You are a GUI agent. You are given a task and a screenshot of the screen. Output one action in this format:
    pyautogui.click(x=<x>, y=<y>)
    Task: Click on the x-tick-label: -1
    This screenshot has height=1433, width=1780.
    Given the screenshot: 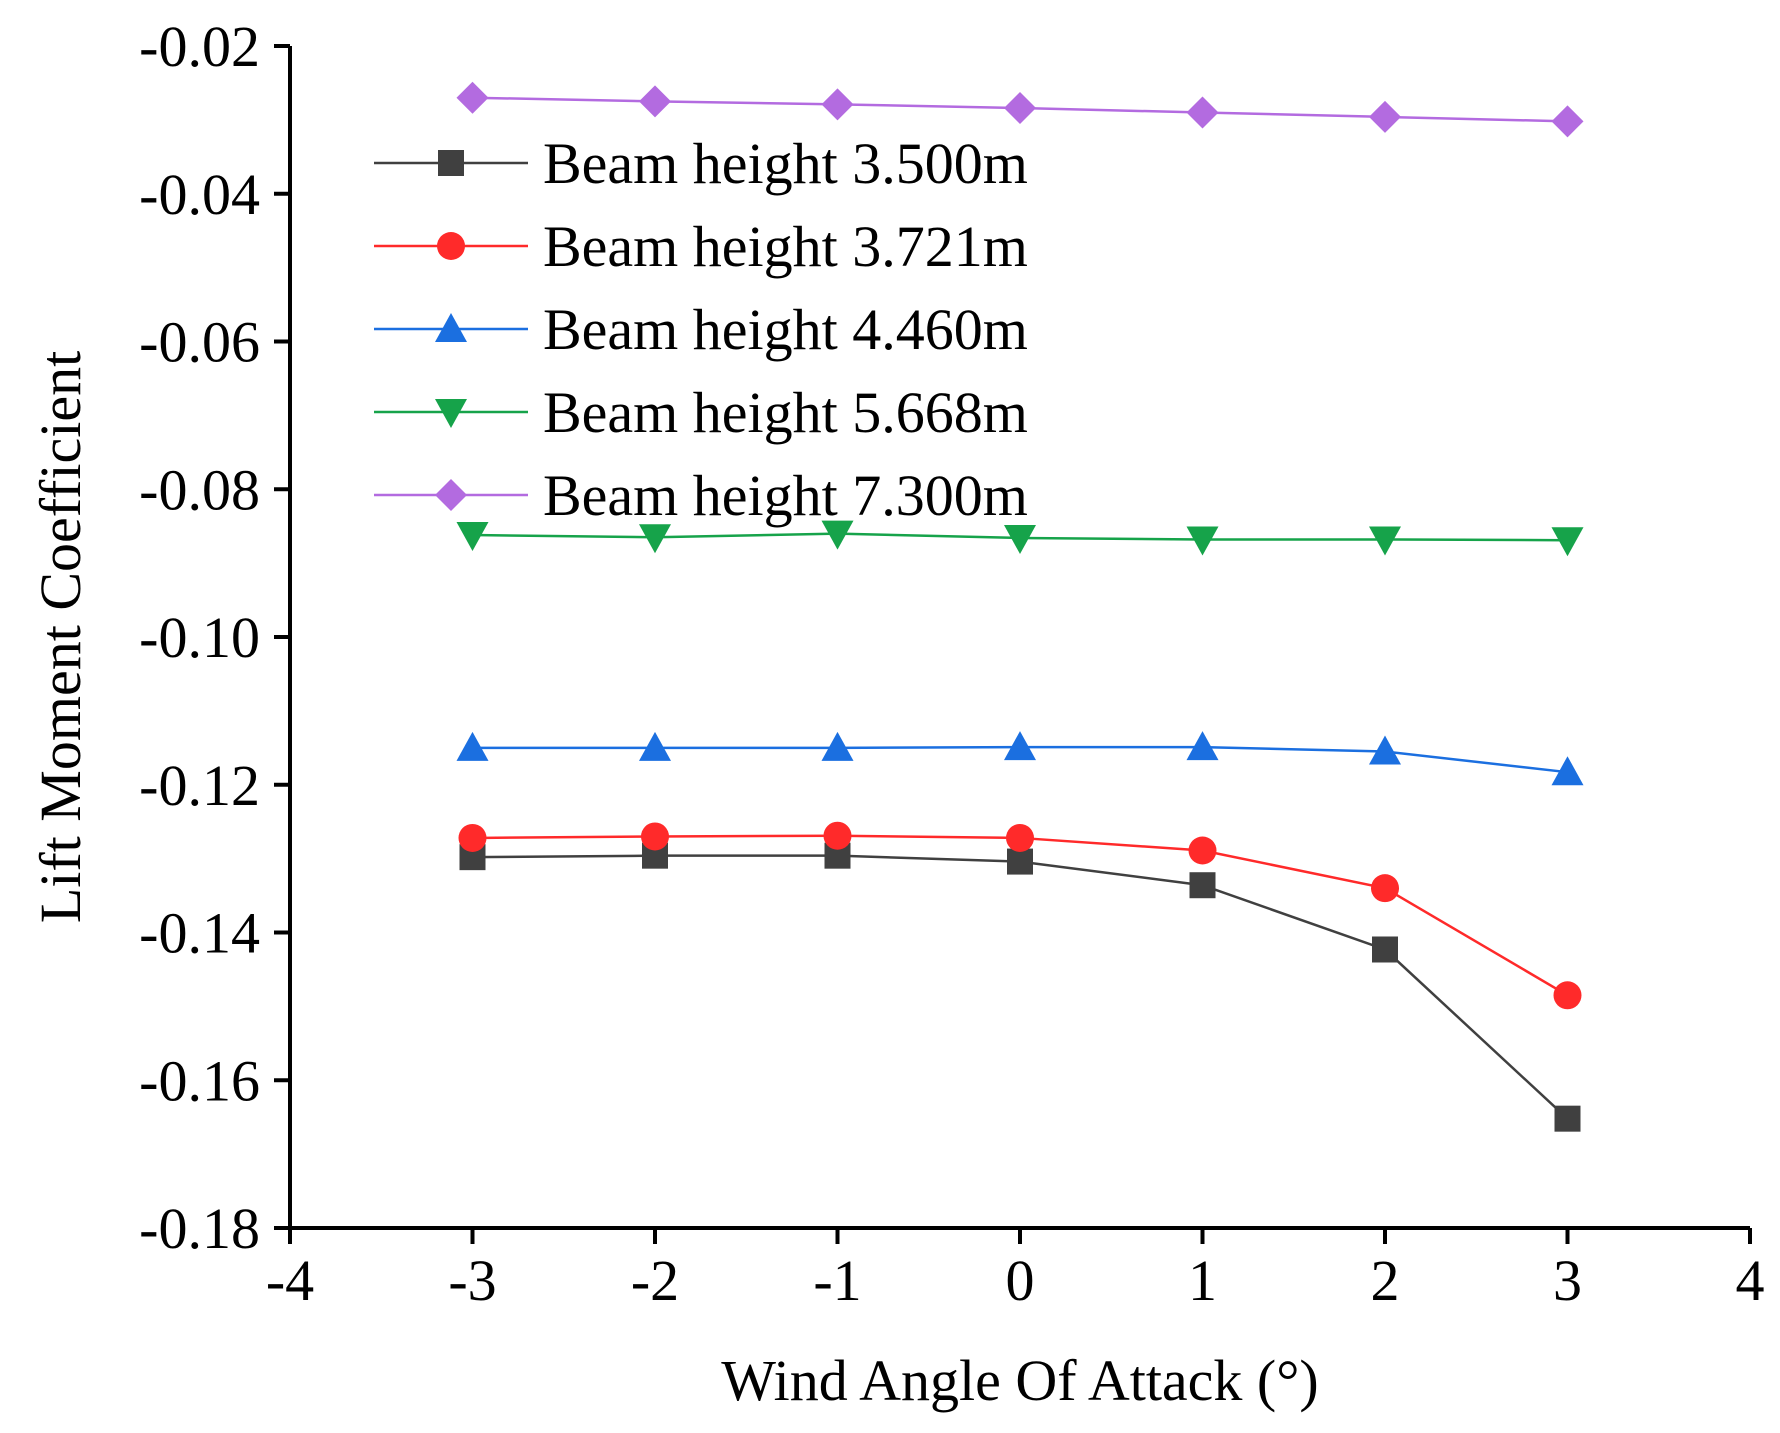 What is the action you would take?
    pyautogui.click(x=837, y=1280)
    